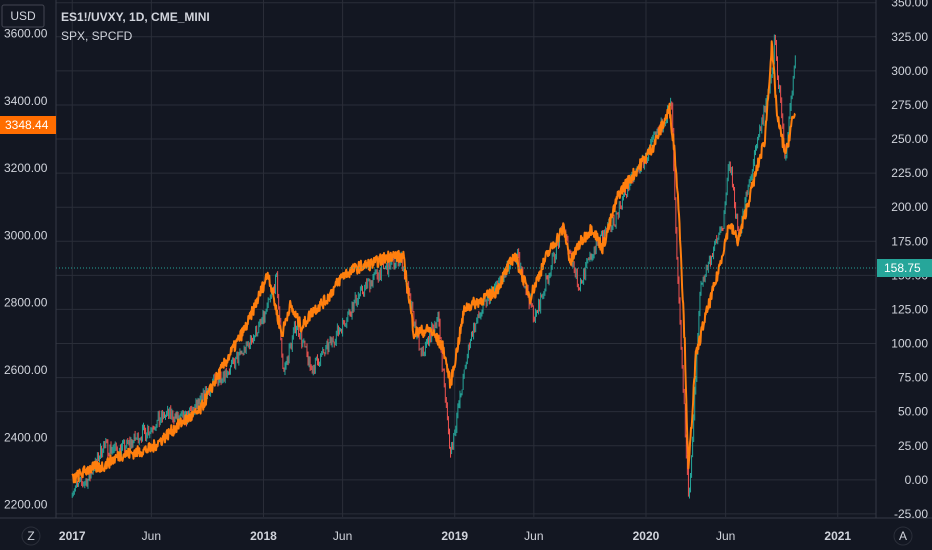 The height and width of the screenshot is (550, 932). What do you see at coordinates (263, 536) in the screenshot?
I see `time-tick-label: 2018` at bounding box center [263, 536].